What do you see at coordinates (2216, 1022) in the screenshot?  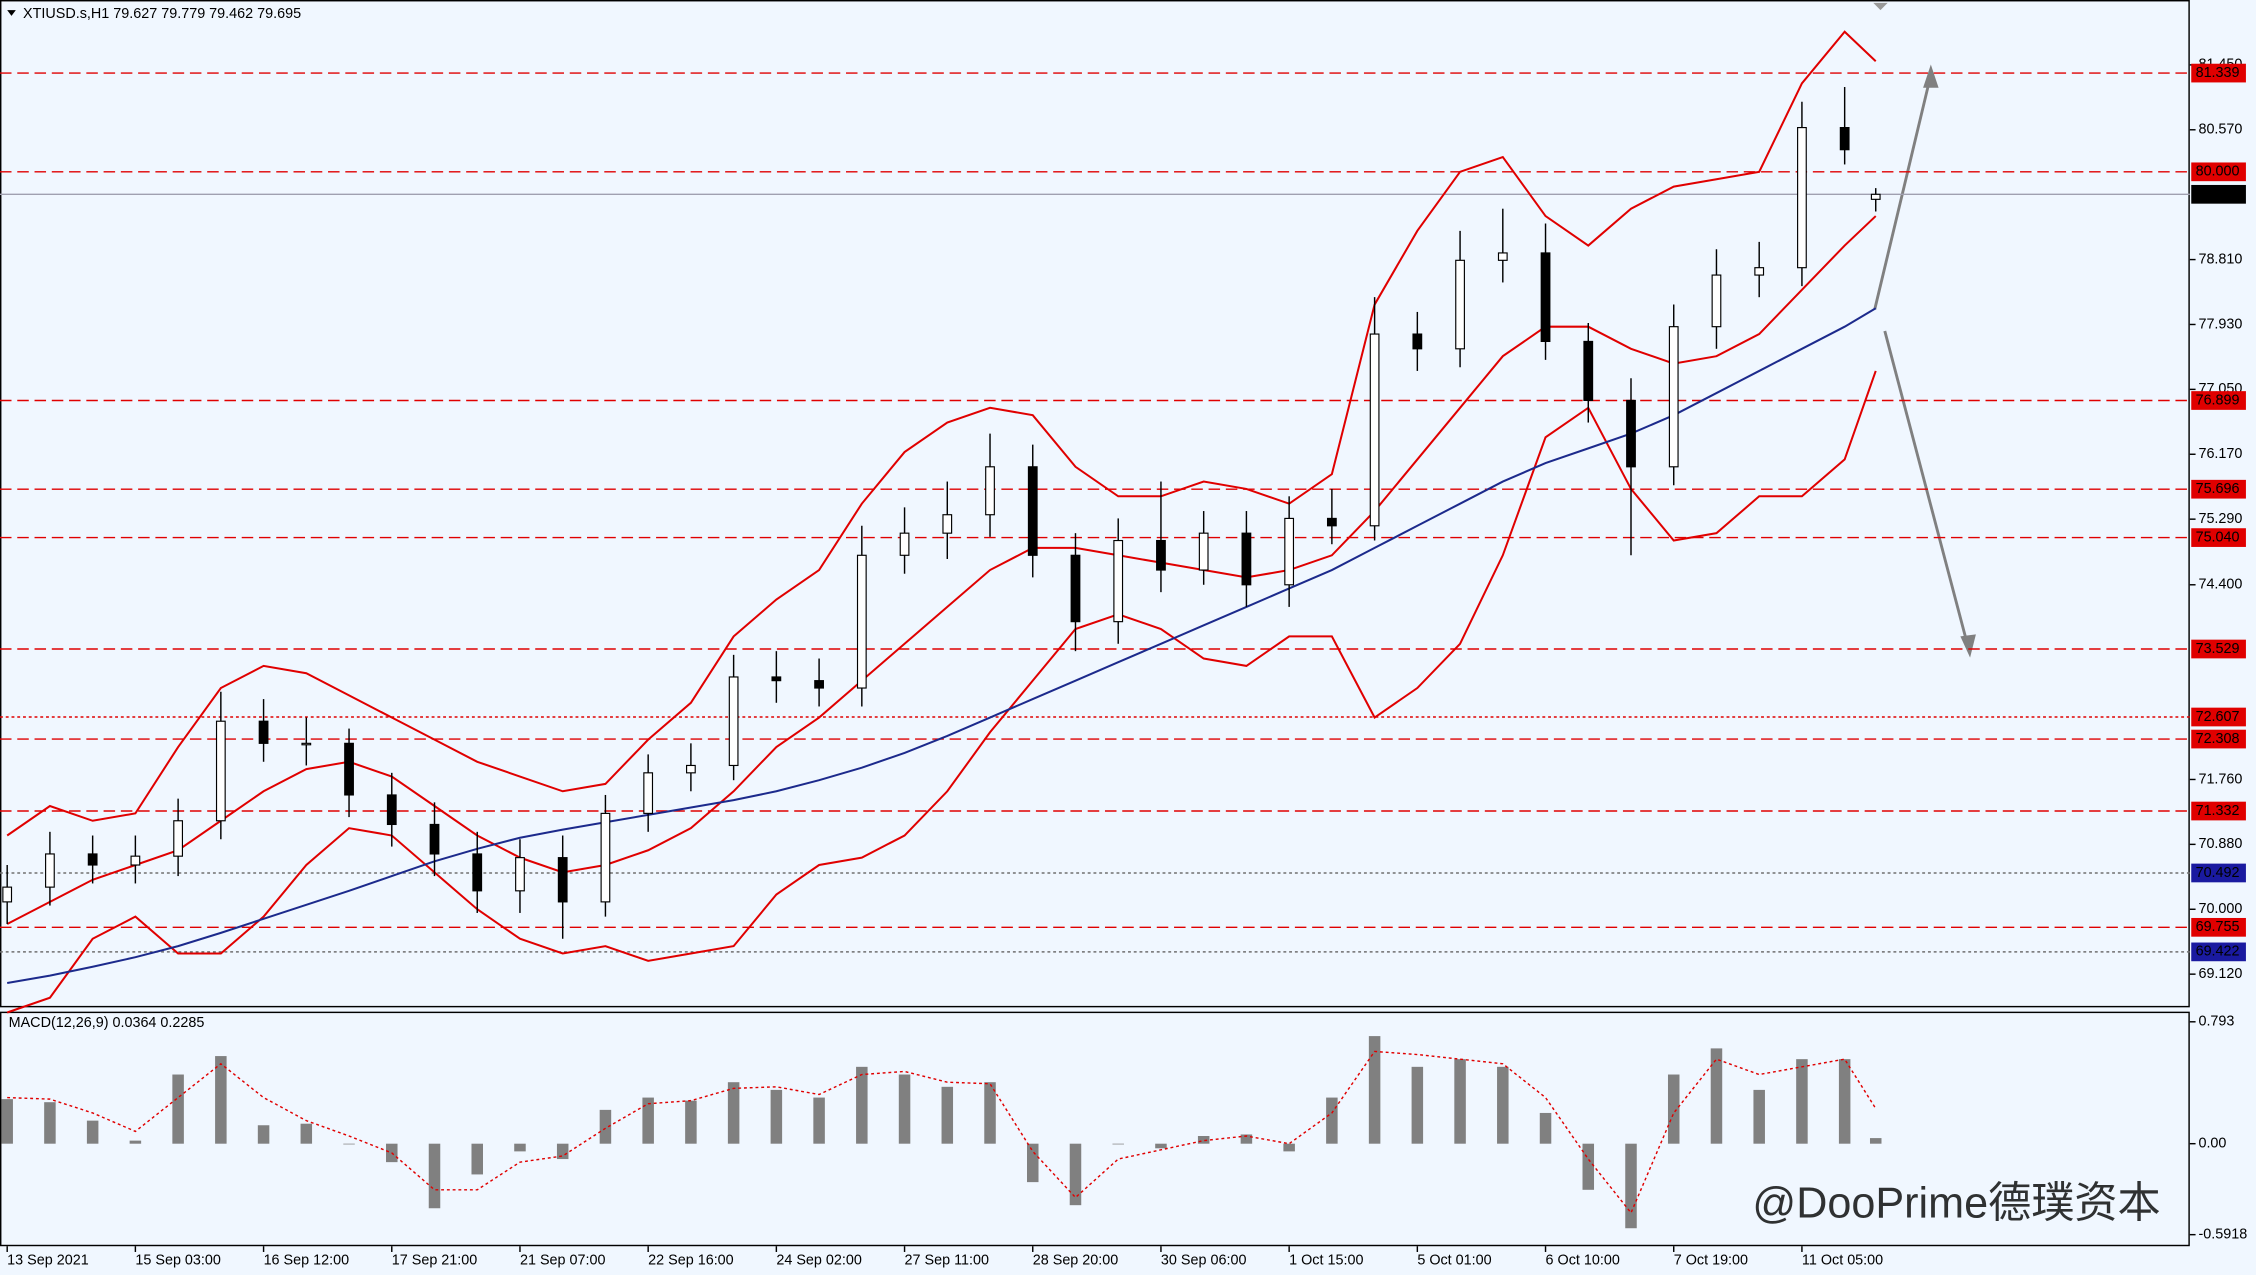 I see `y-tick-label: 0.793` at bounding box center [2216, 1022].